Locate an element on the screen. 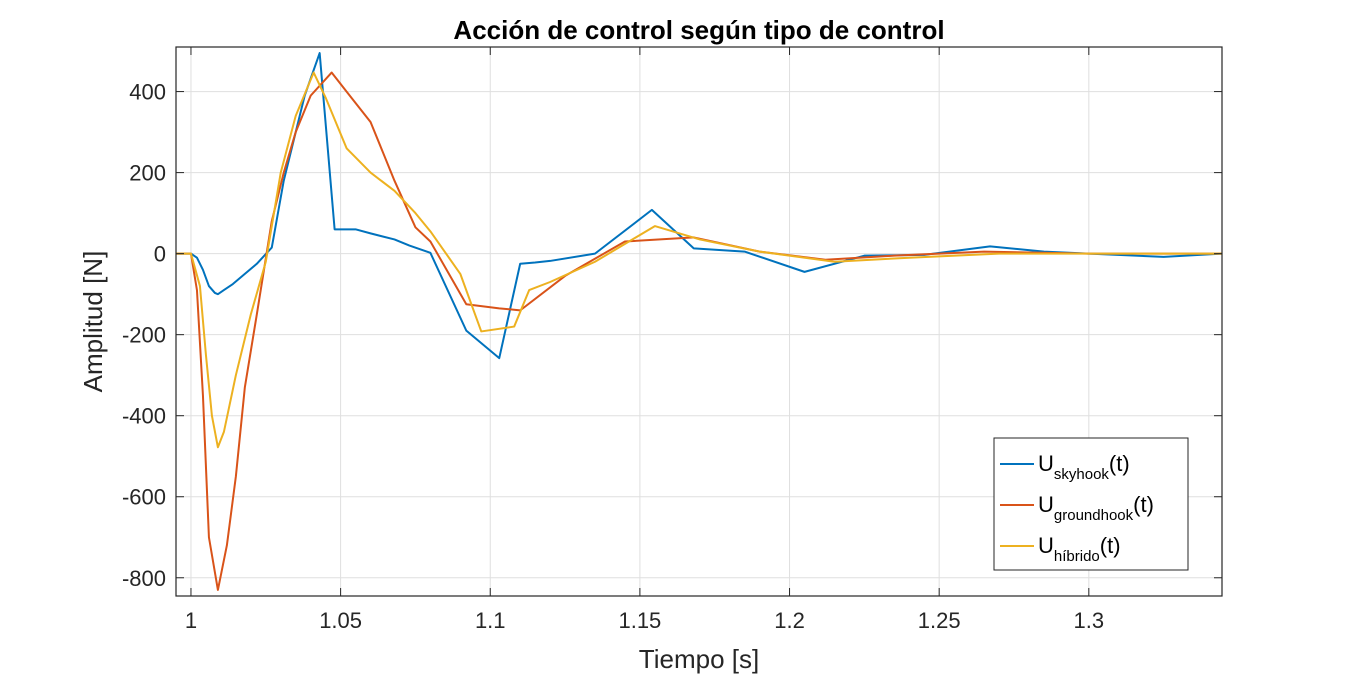 The image size is (1350, 675). y-tick-label: 0 is located at coordinates (160, 254).